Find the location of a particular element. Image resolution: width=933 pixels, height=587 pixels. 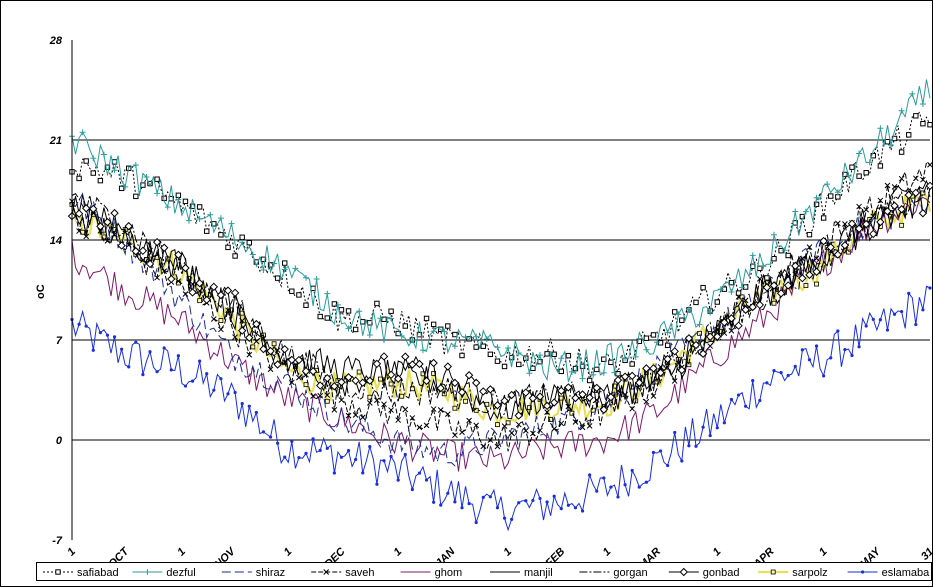

legend-label: manjil is located at coordinates (538, 573).